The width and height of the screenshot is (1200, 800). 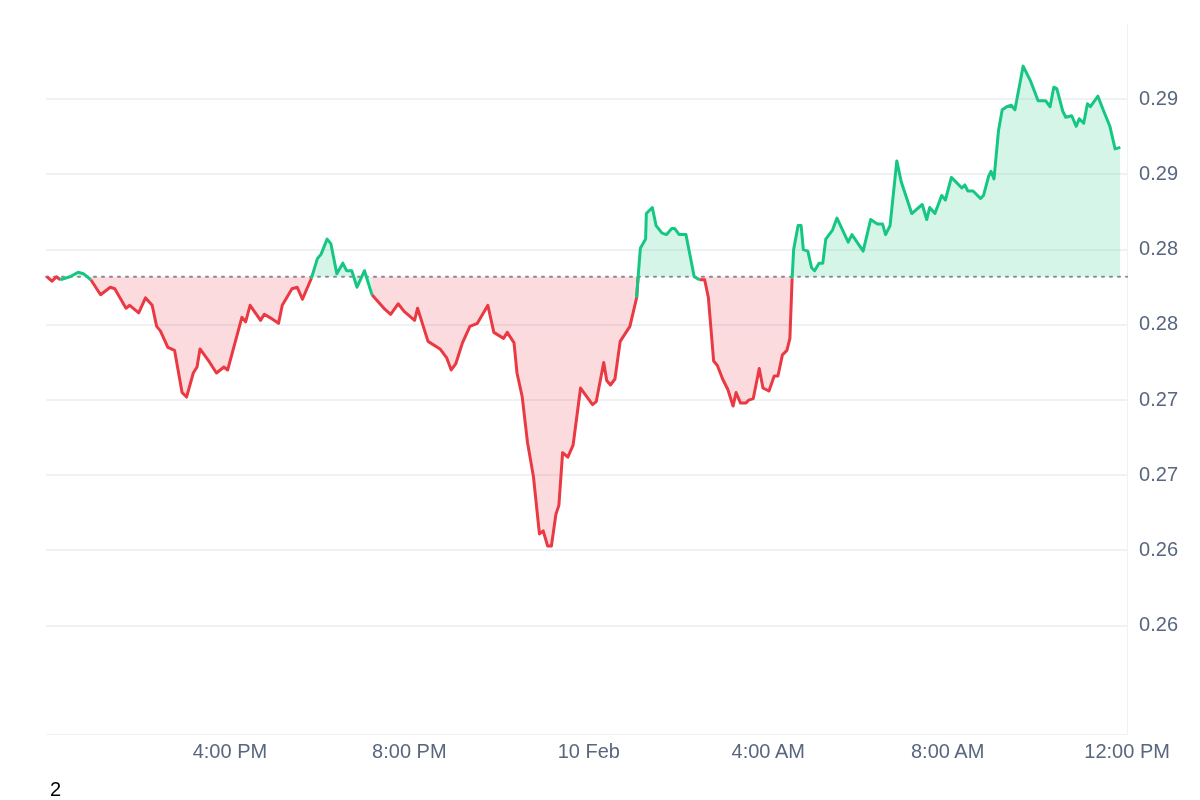 I want to click on x-tick-label: 8:00 PM, so click(x=409, y=750).